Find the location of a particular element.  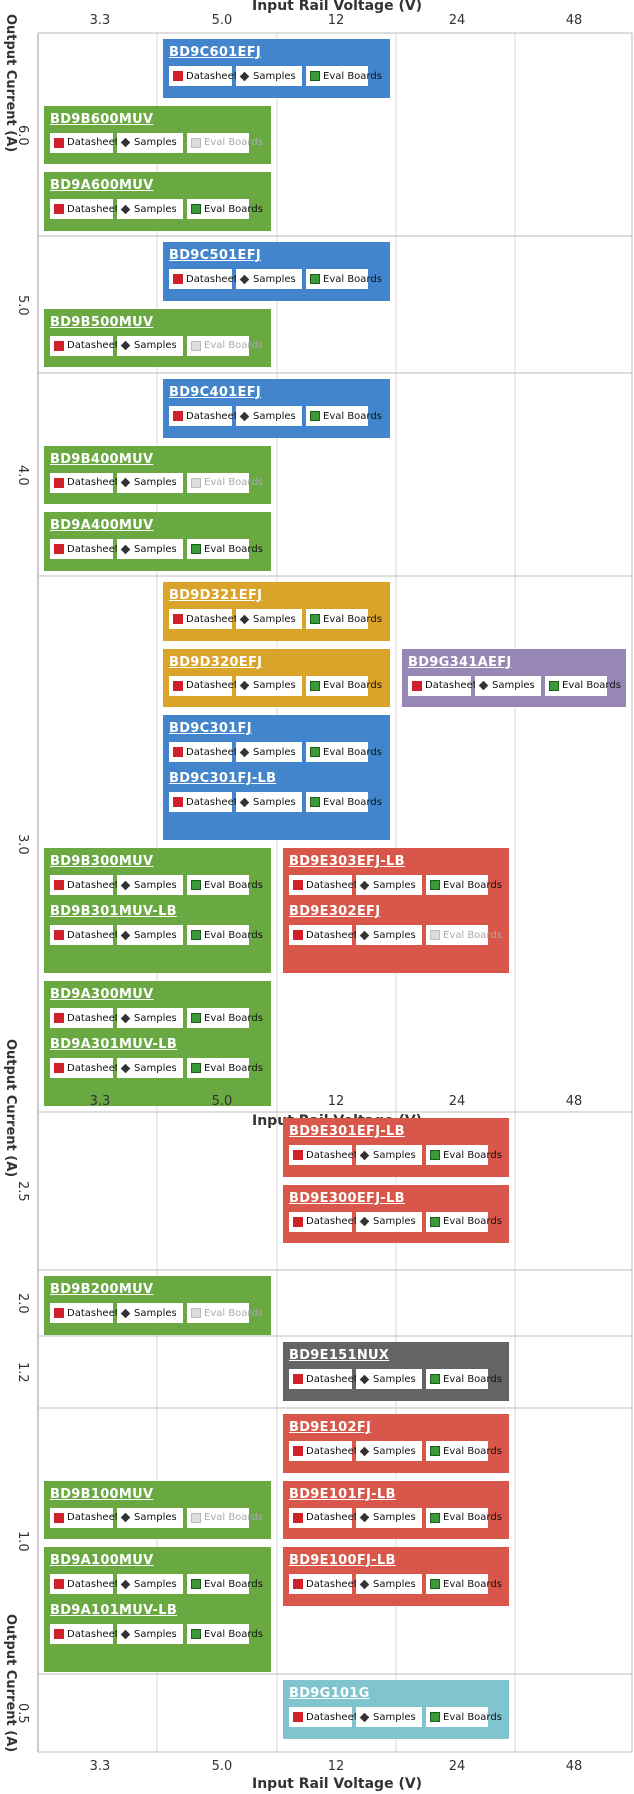

product-link: BD9B300MUV is located at coordinates (102, 861).